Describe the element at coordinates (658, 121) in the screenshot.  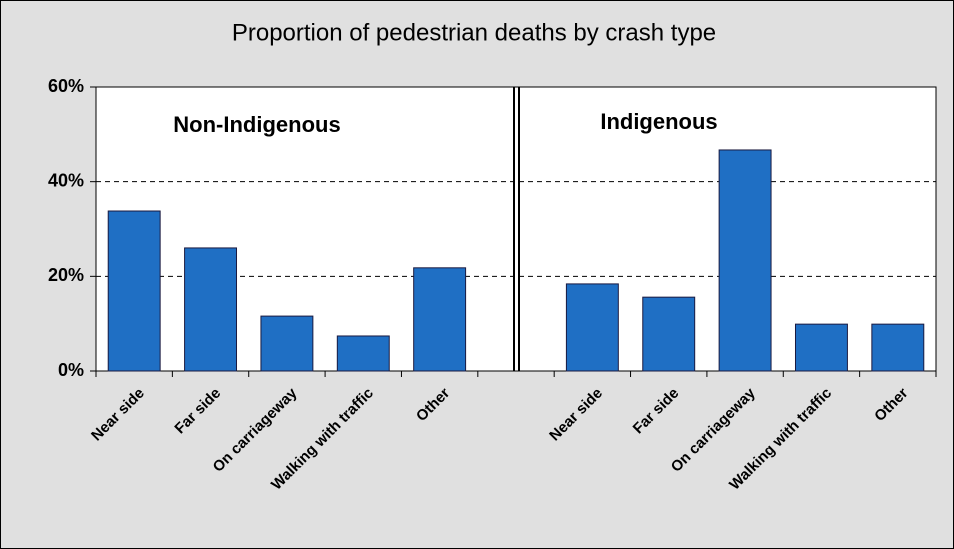
I see `panel-label: Indigenous` at that location.